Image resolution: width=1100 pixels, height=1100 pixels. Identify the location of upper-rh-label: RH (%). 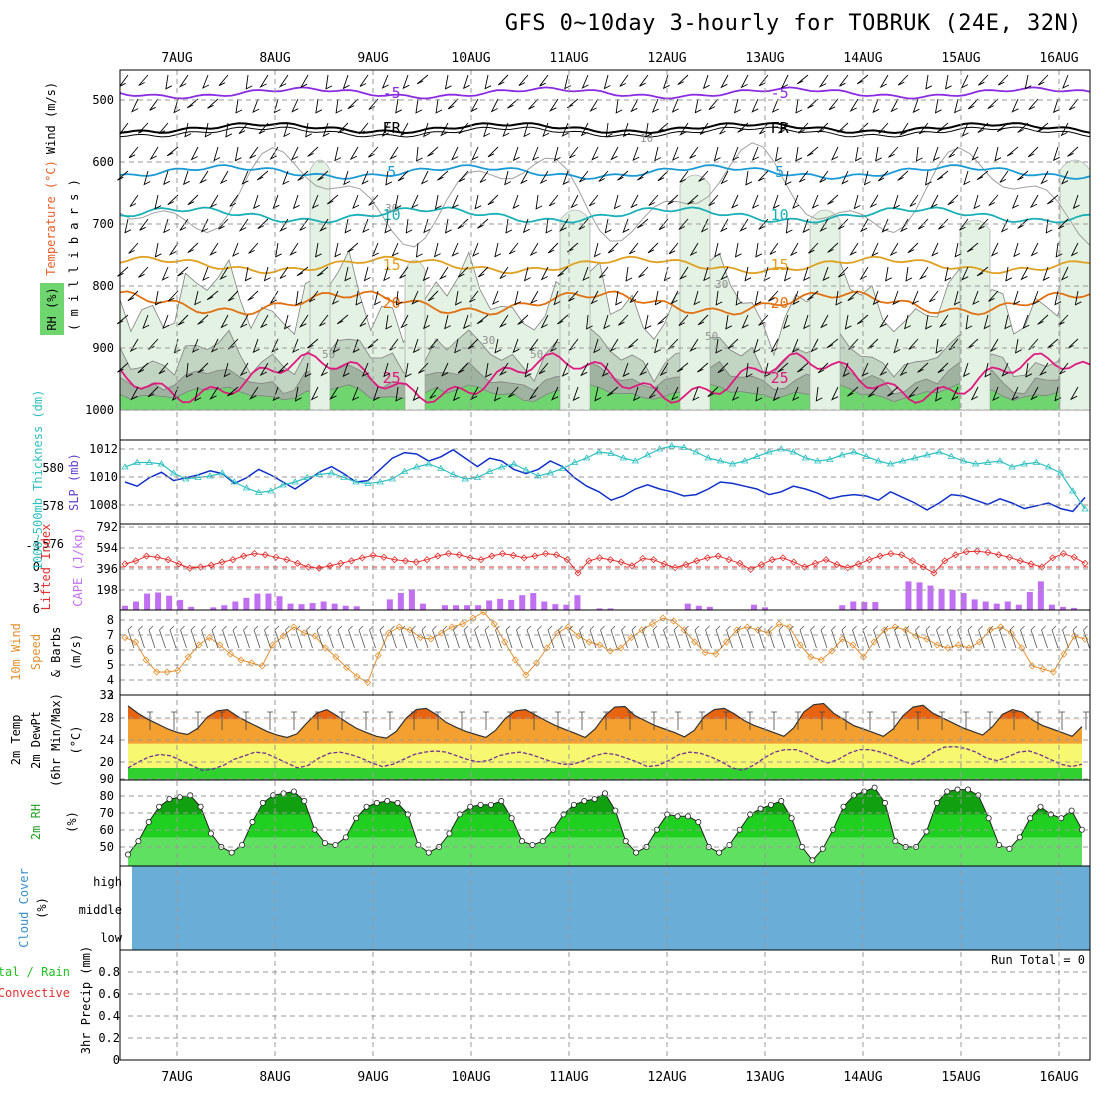
(52, 308).